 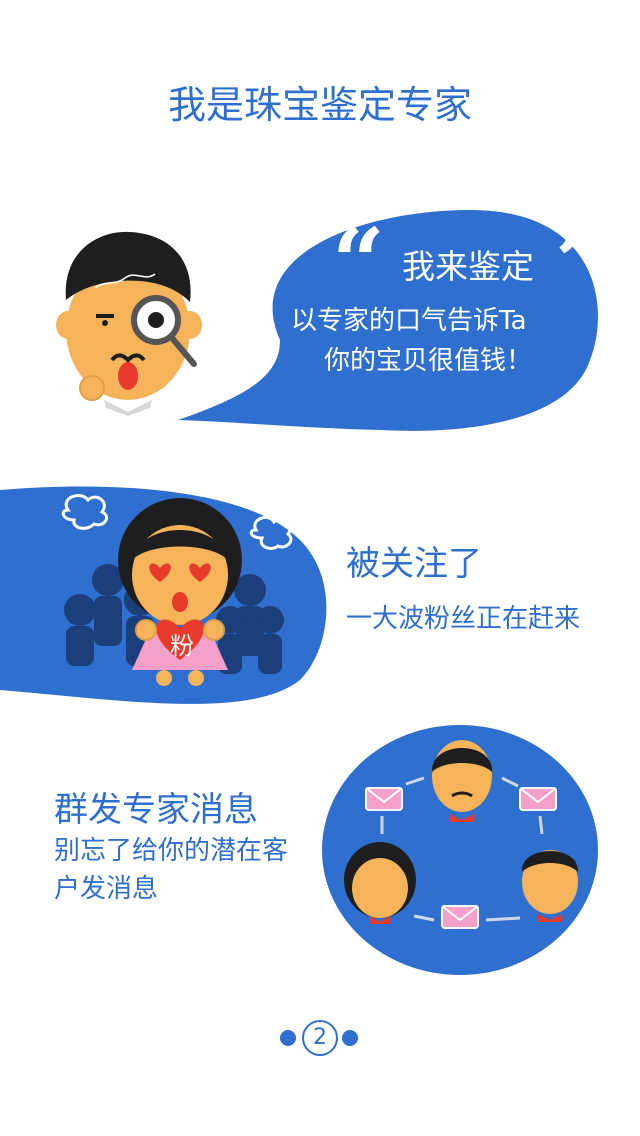 I want to click on bubble-line-1: 以专家的口气告诉Ta, so click(x=409, y=321).